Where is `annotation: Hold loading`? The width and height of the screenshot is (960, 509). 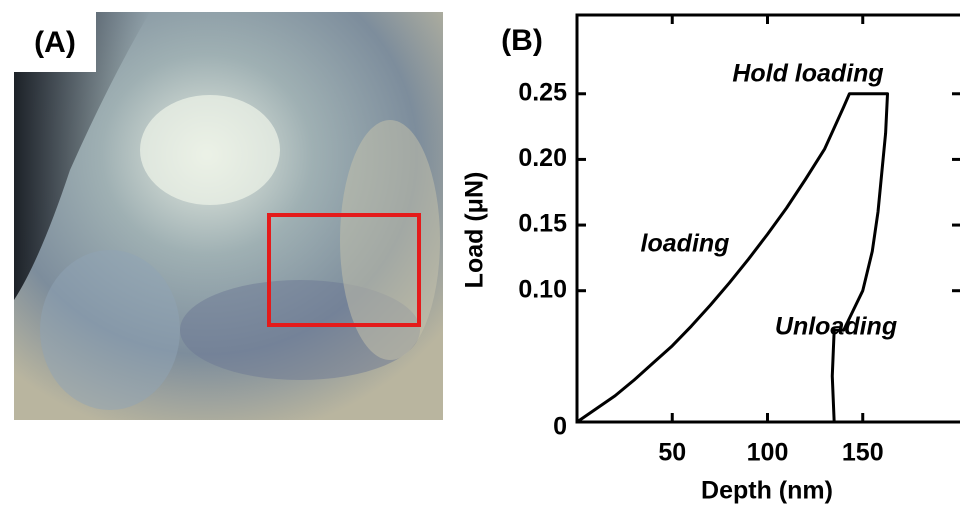
annotation: Hold loading is located at coordinates (807, 74).